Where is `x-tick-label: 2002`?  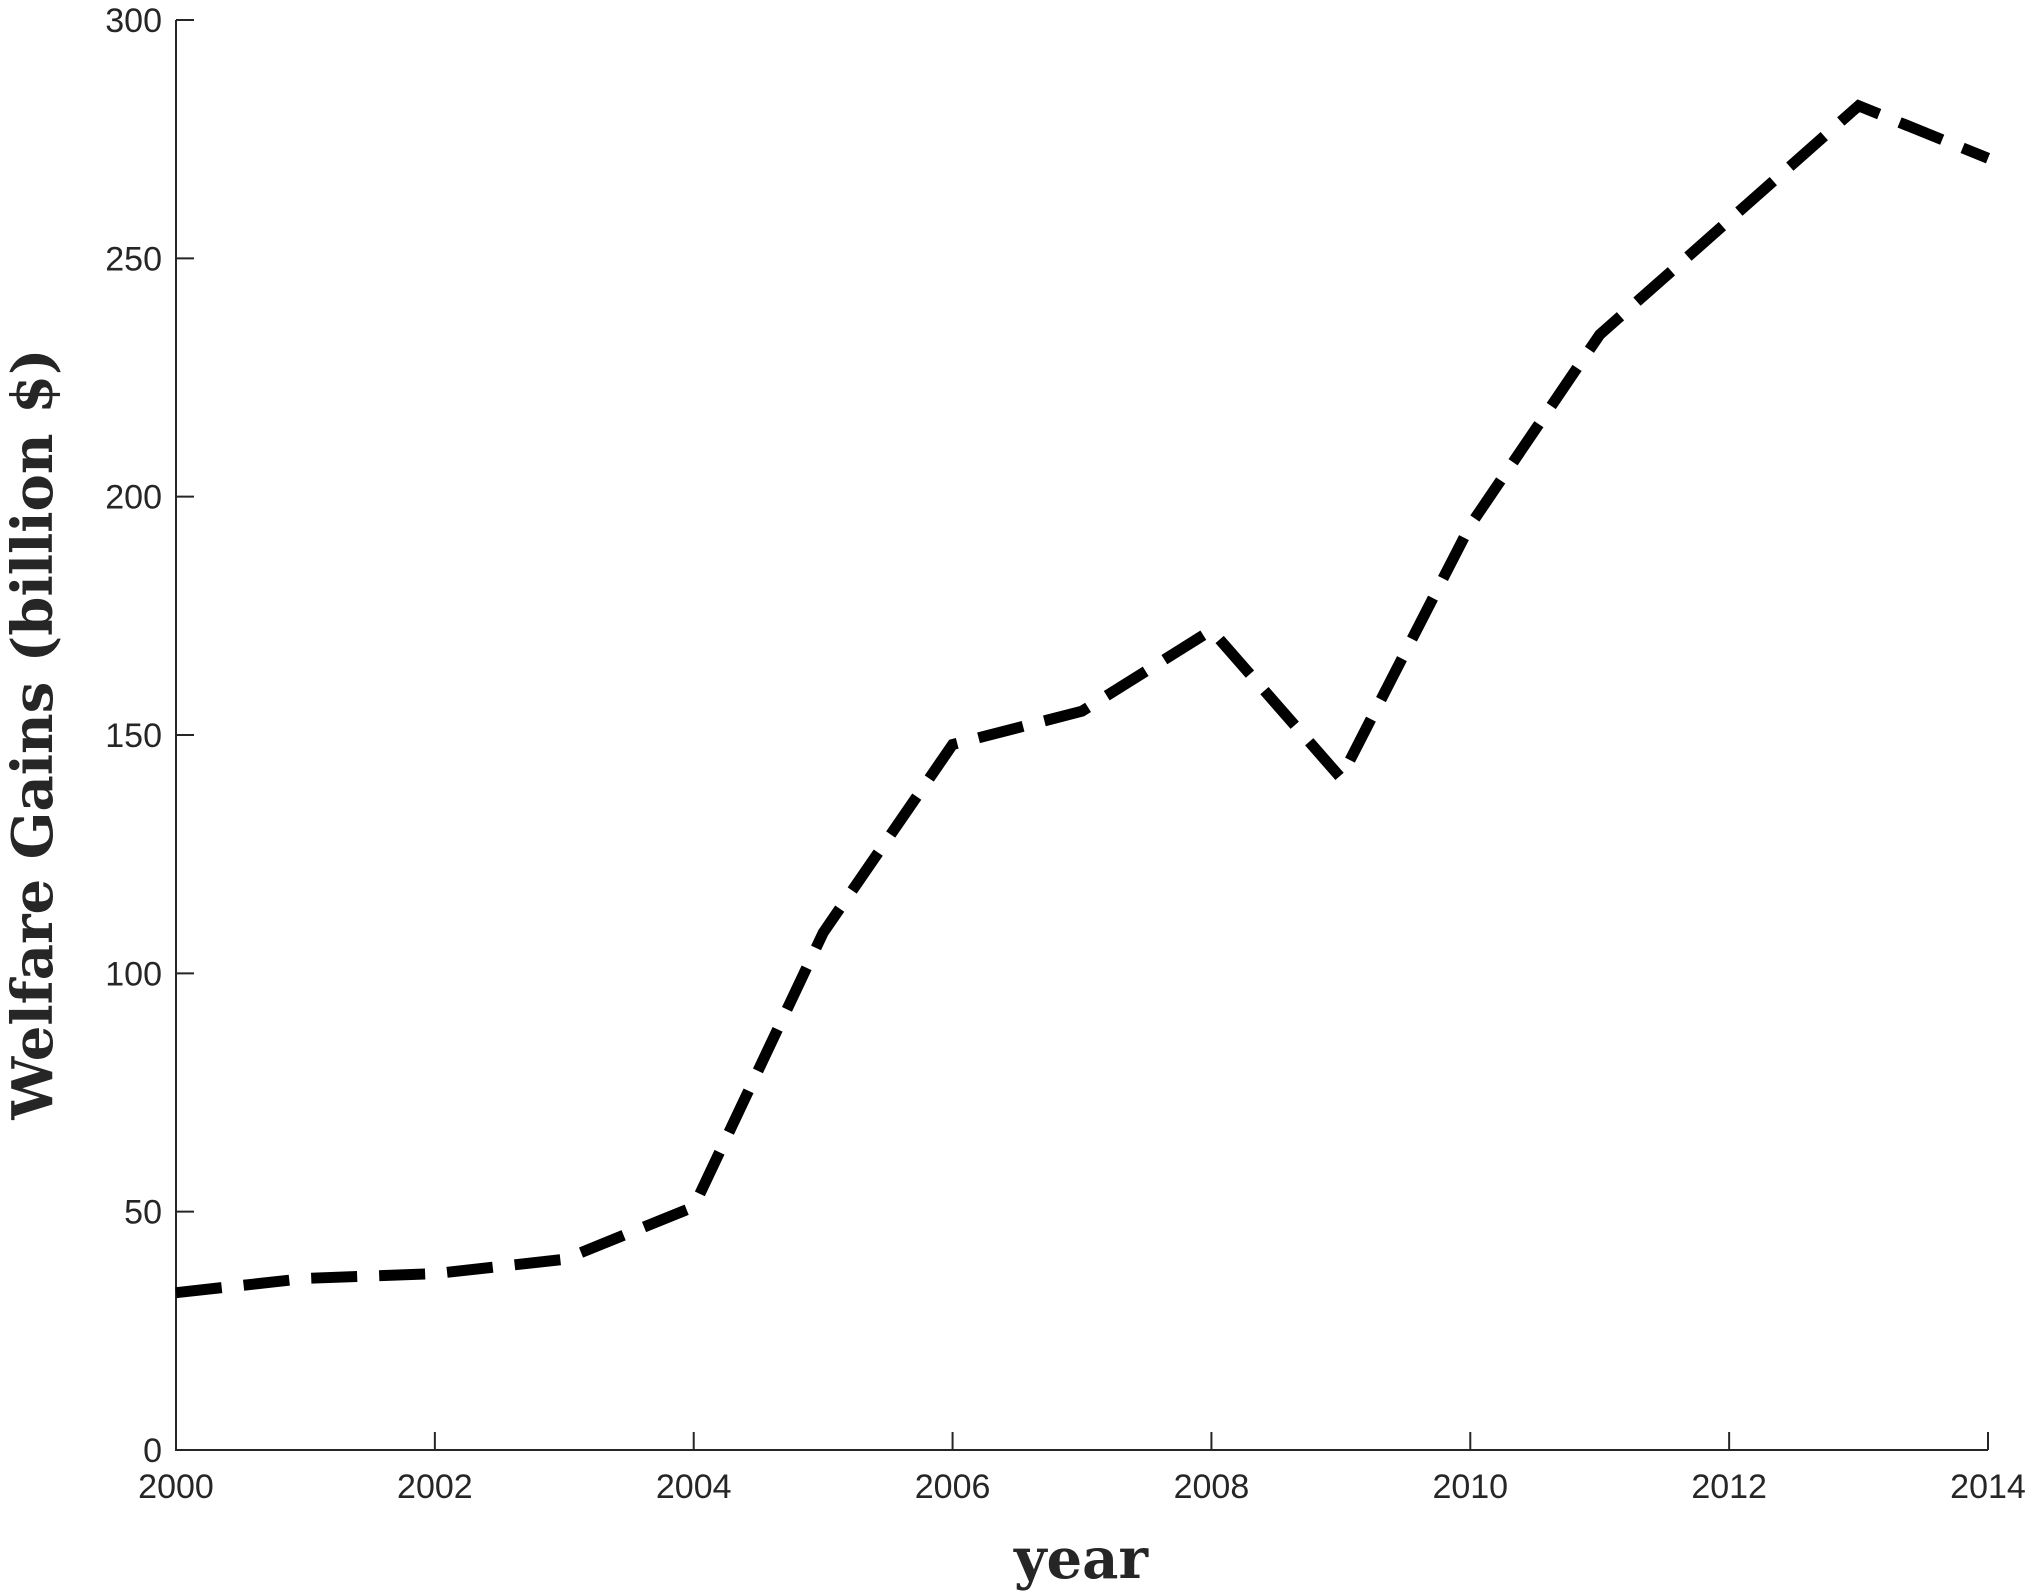
x-tick-label: 2002 is located at coordinates (435, 1487).